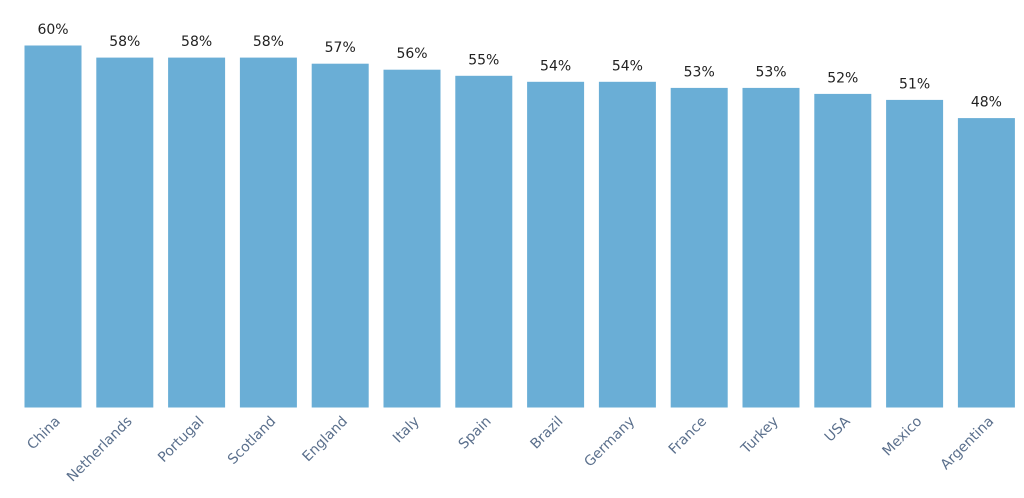 The height and width of the screenshot is (498, 1024). I want to click on value-label-brazil: 54%, so click(555, 66).